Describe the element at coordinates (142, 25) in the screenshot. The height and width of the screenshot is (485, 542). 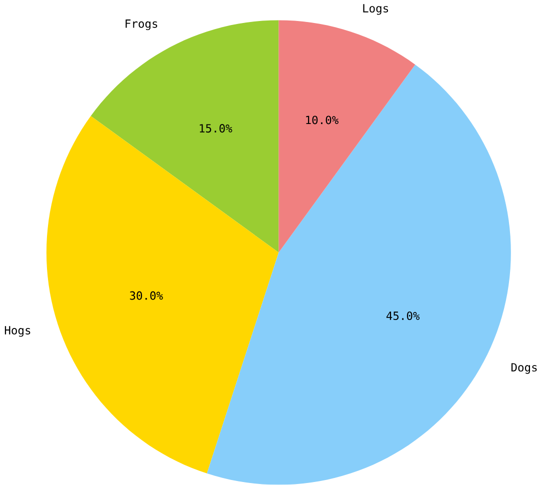
I see `slice-label: Frogs` at that location.